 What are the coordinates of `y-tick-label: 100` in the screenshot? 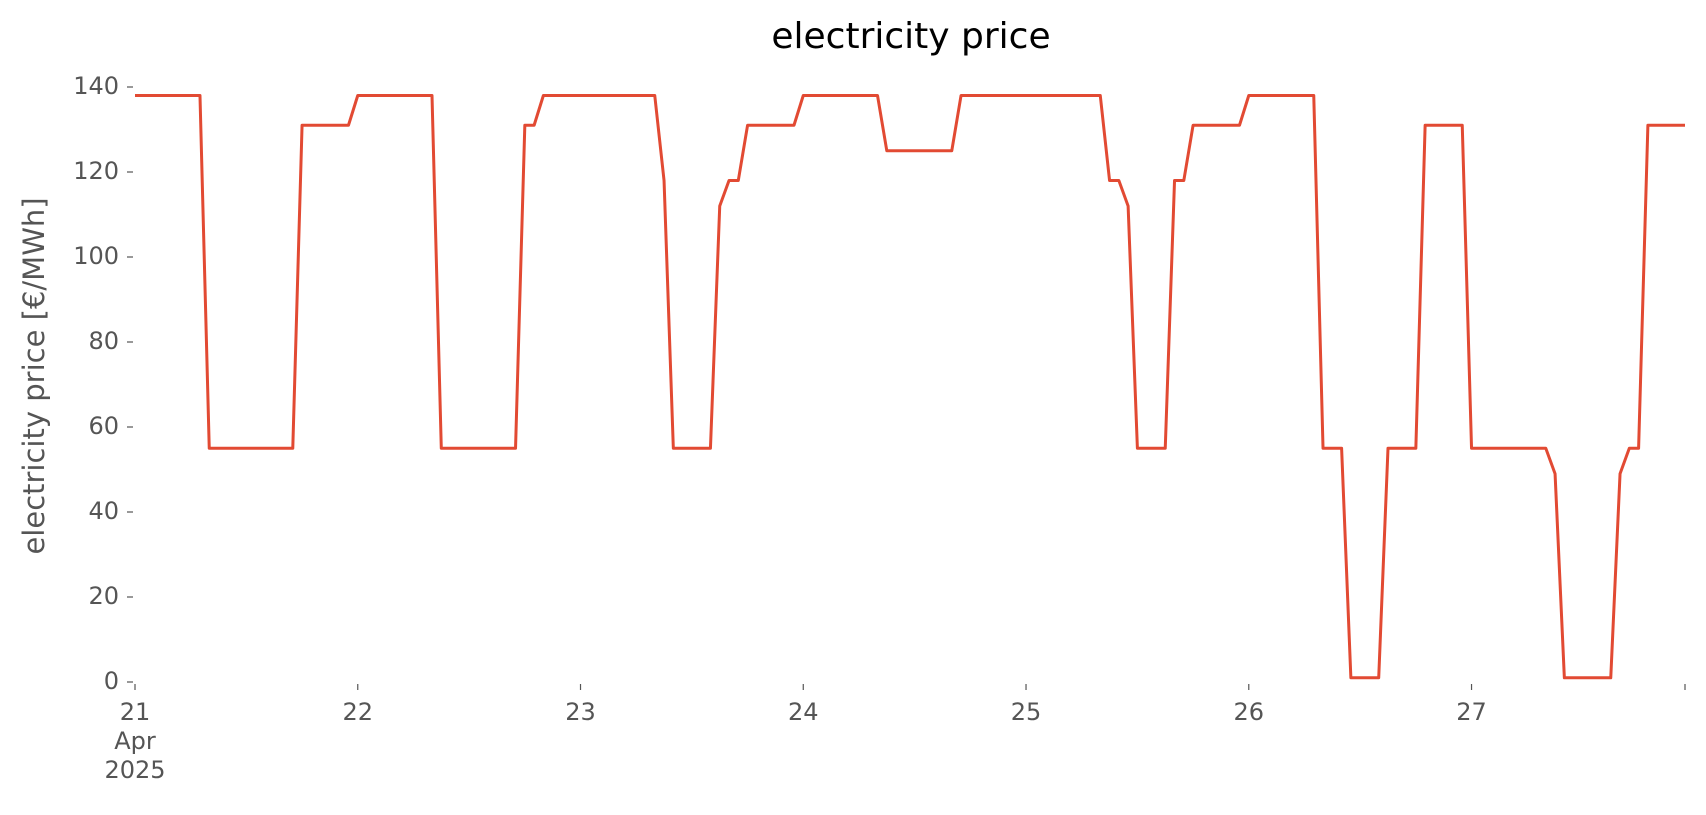 It's located at (96, 256).